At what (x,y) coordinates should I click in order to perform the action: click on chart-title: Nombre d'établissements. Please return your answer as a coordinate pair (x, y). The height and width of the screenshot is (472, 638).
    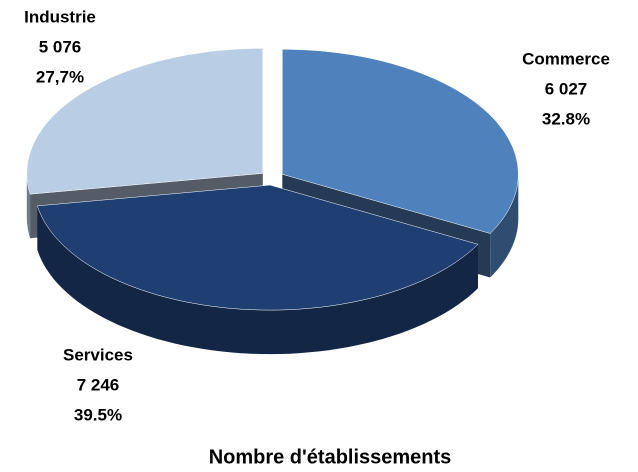
    Looking at the image, I should click on (330, 457).